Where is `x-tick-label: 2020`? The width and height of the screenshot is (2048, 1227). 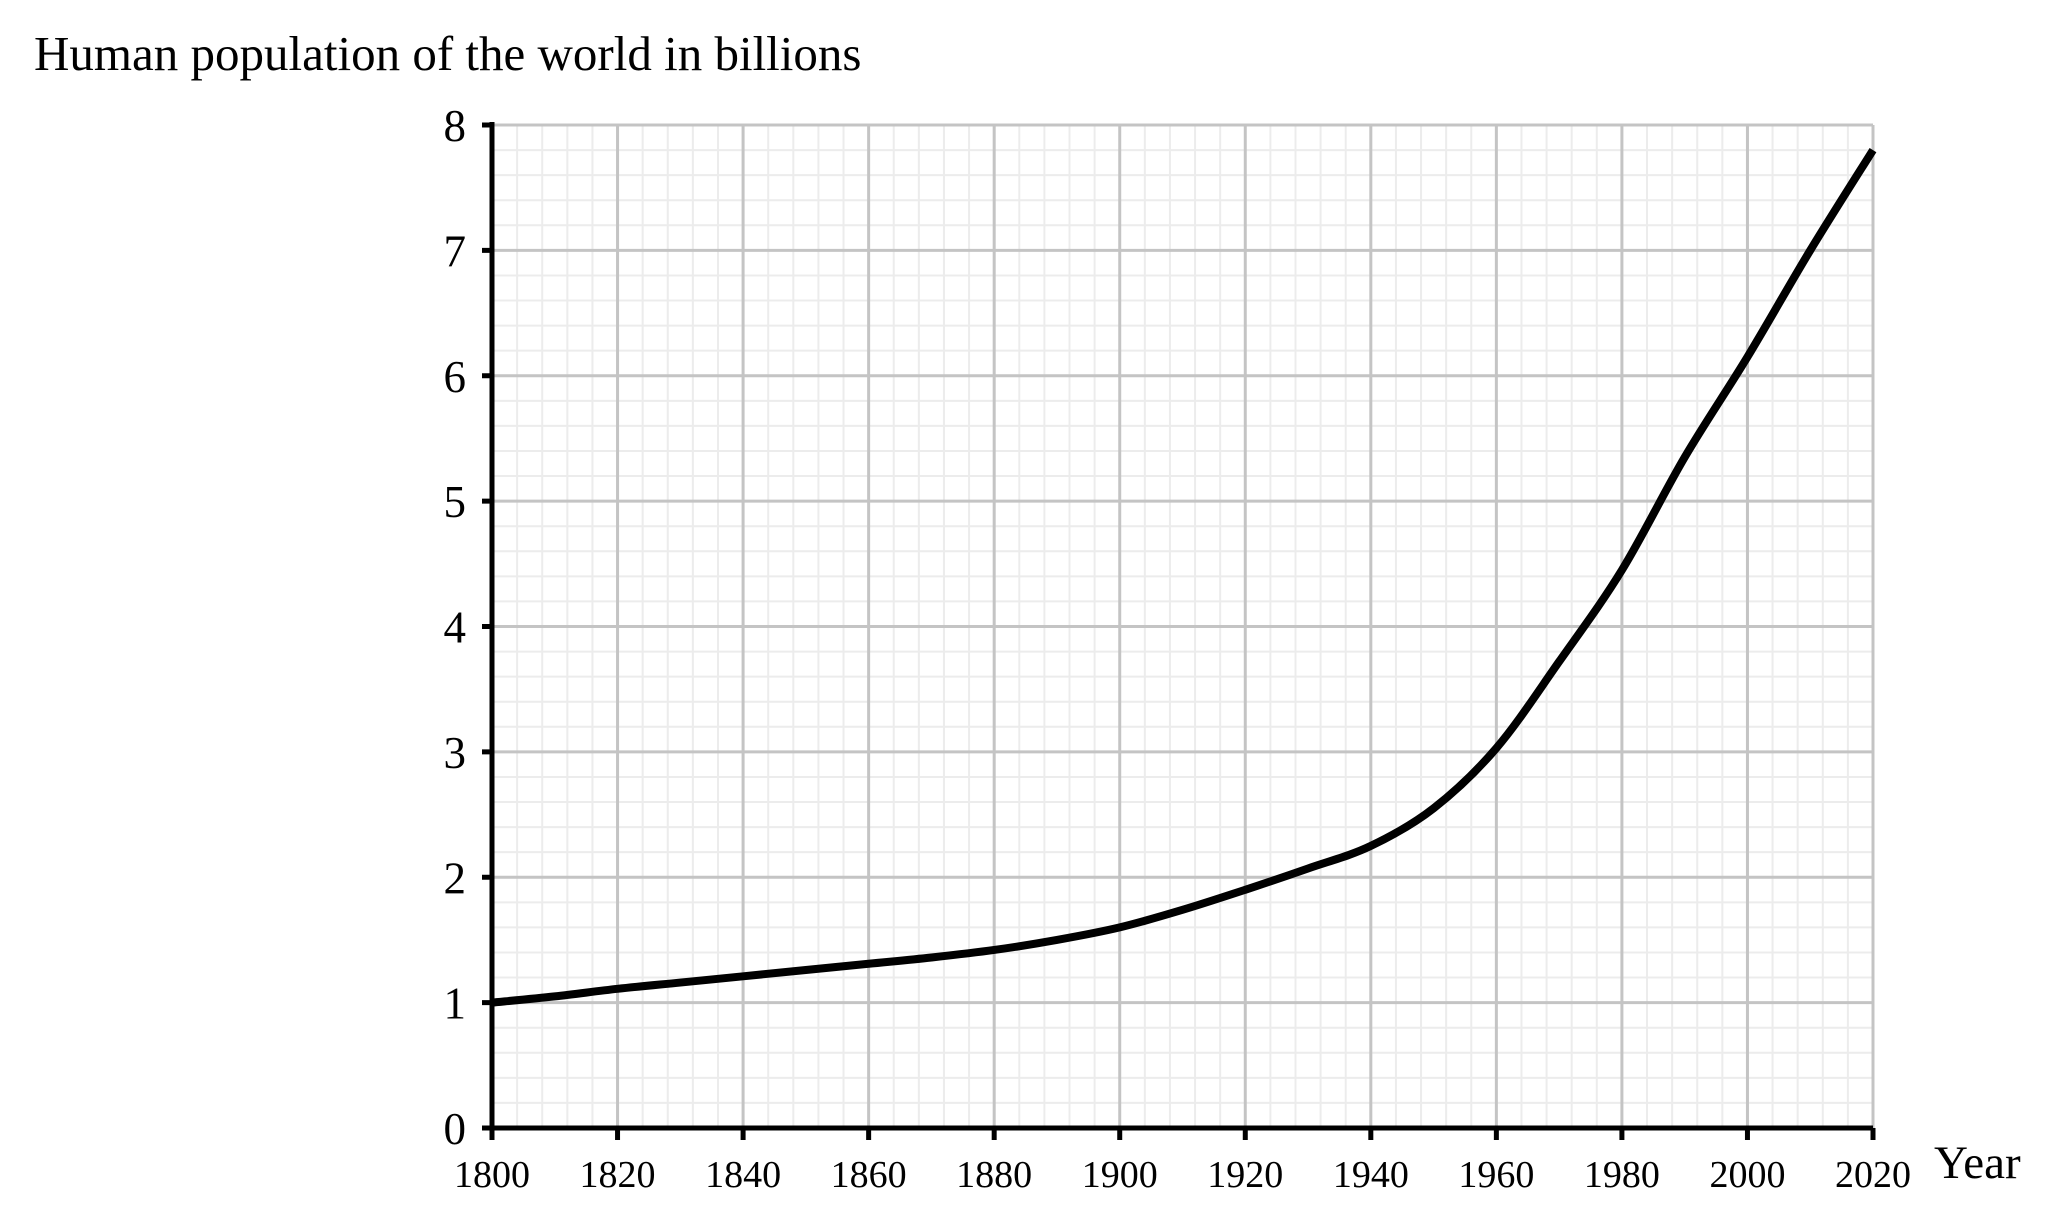 x-tick-label: 2020 is located at coordinates (1873, 1175).